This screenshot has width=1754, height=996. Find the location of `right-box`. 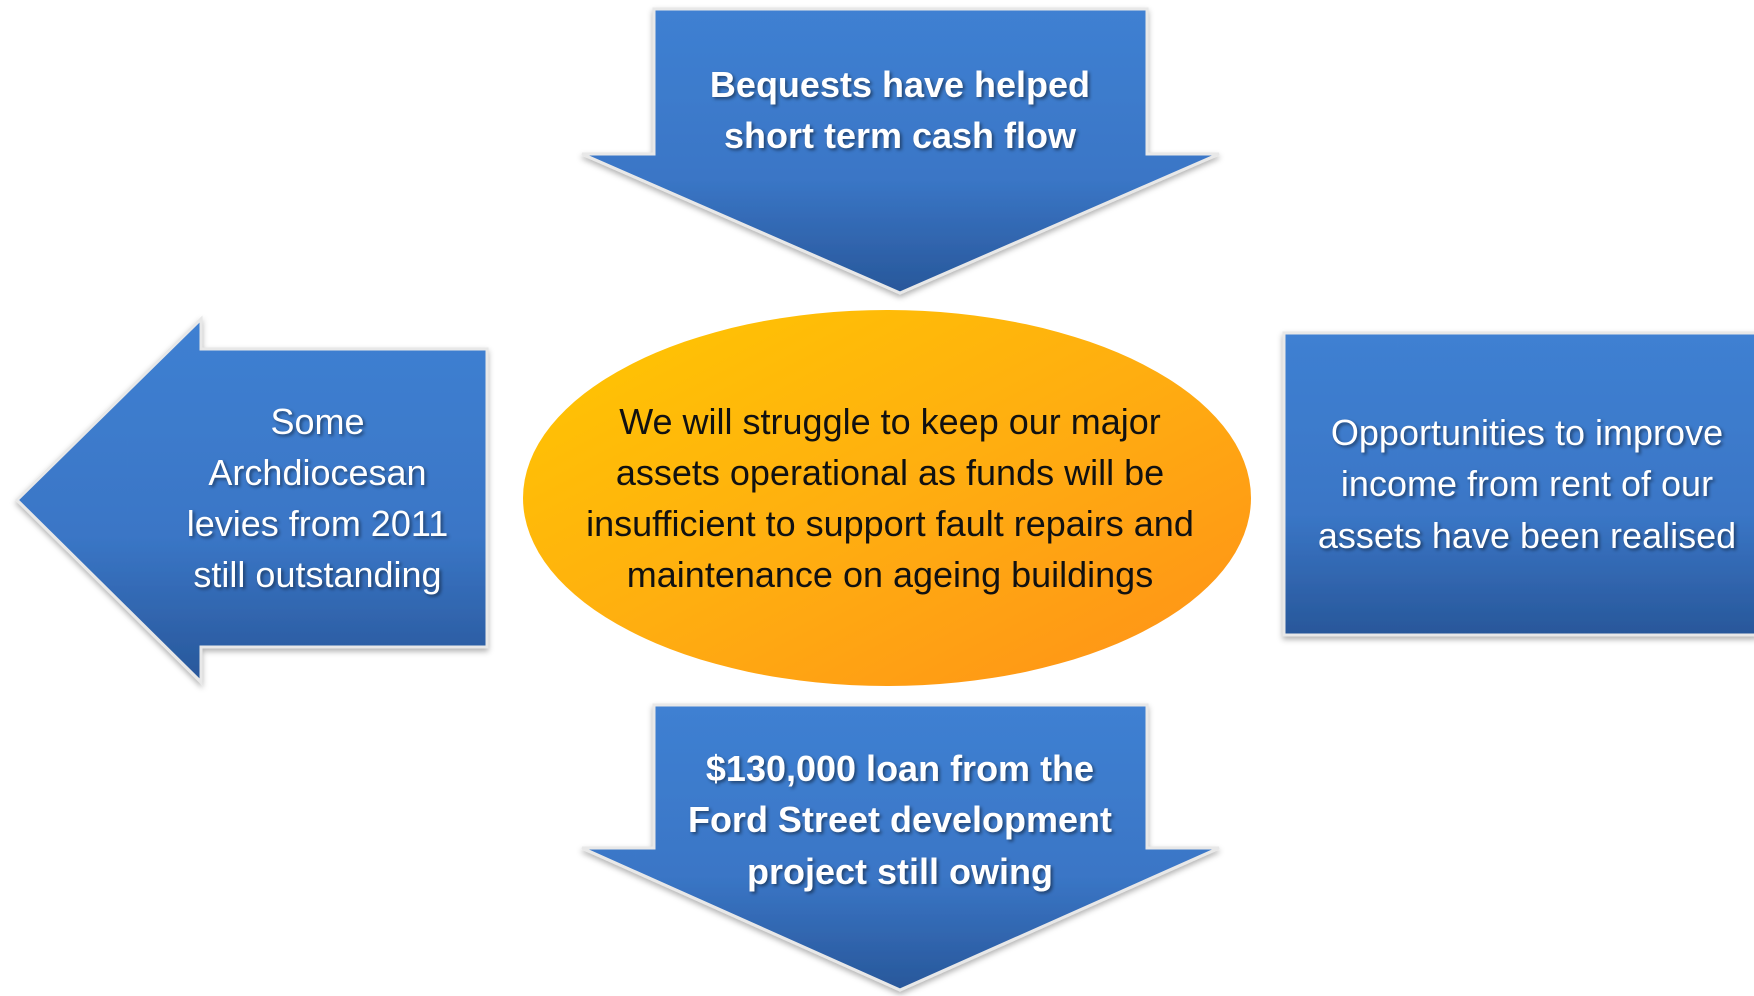

right-box is located at coordinates (1518, 484).